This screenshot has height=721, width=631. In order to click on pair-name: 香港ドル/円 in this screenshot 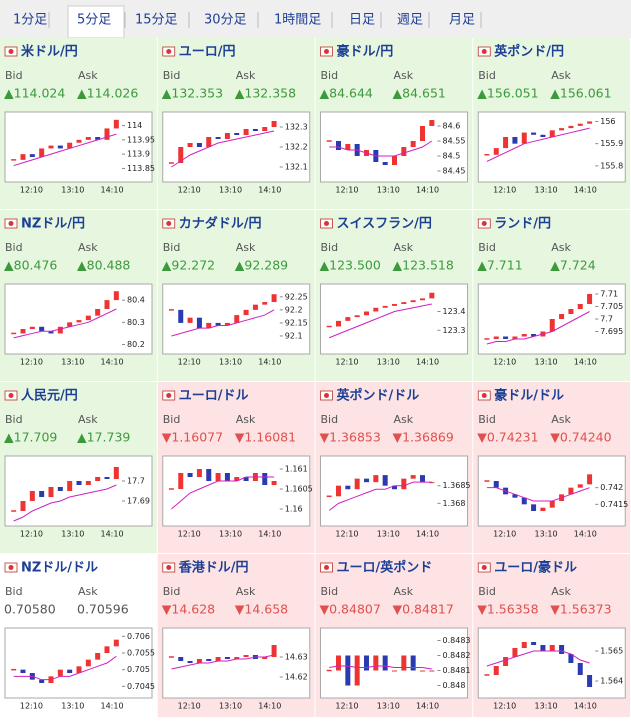, I will do `click(213, 568)`.